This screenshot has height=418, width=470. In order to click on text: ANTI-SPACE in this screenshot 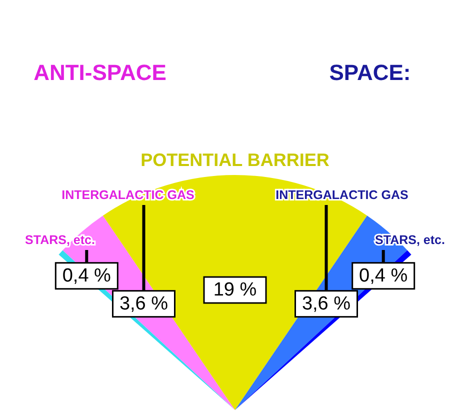, I will do `click(100, 72)`.